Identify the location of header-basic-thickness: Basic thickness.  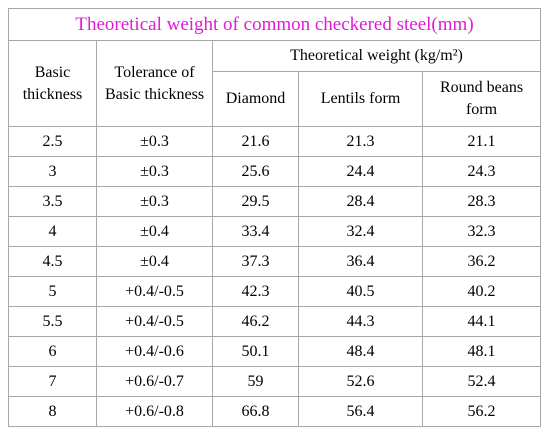
(52, 83).